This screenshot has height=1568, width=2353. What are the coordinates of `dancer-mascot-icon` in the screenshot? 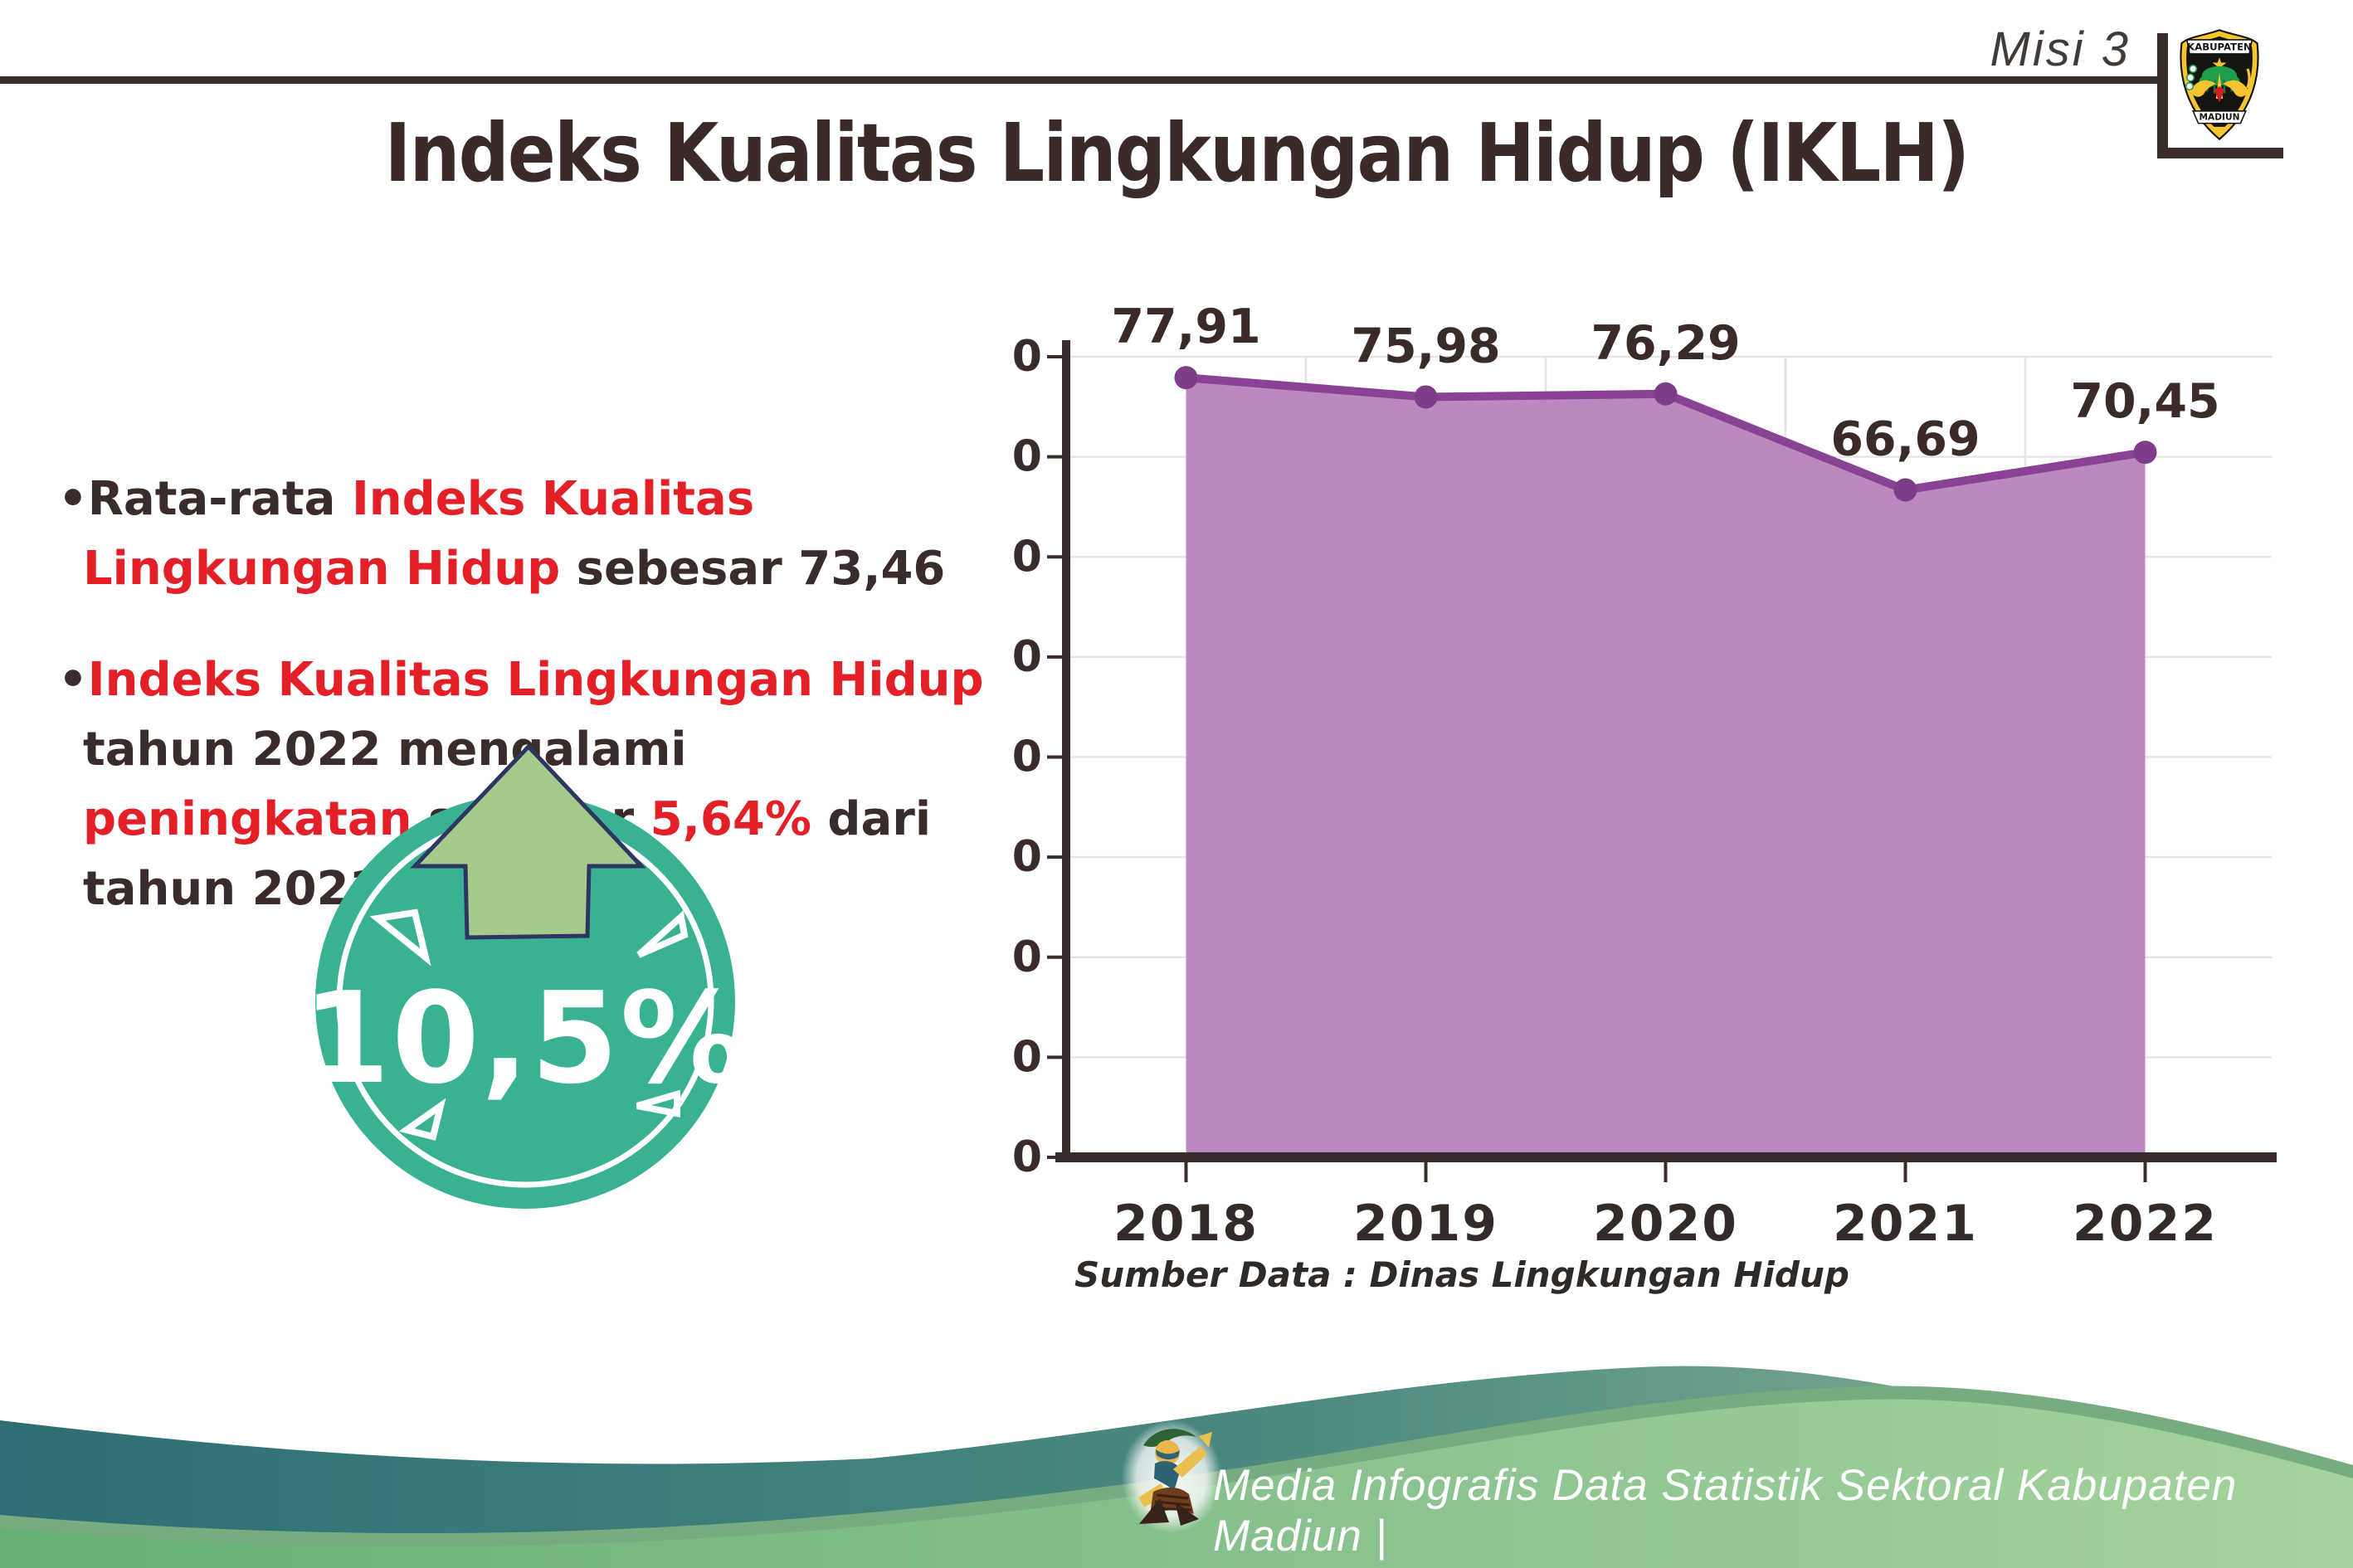 It's located at (1171, 1476).